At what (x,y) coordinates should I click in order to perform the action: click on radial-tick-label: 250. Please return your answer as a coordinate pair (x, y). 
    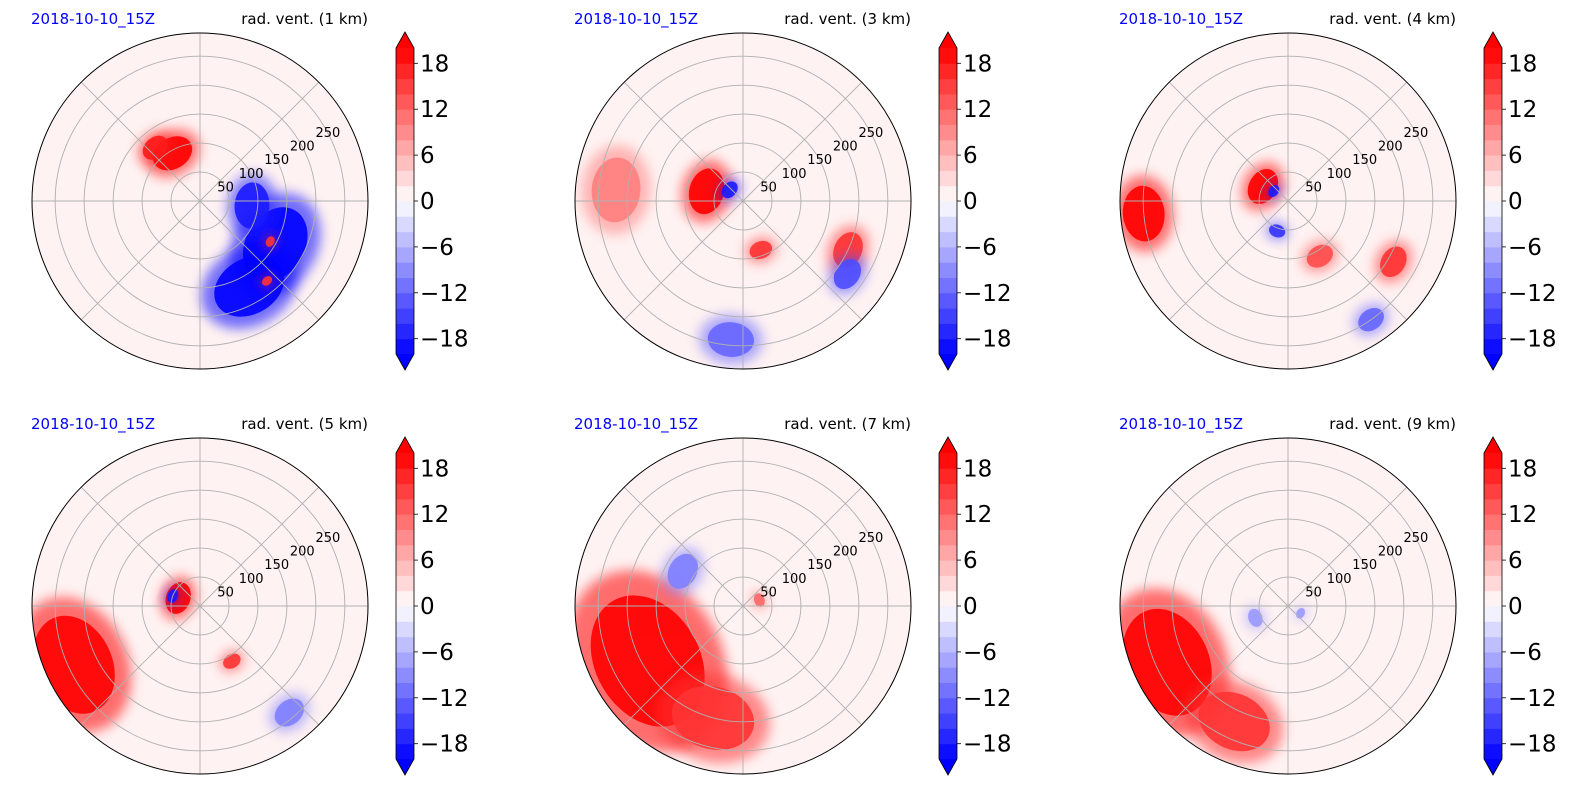
    Looking at the image, I should click on (327, 538).